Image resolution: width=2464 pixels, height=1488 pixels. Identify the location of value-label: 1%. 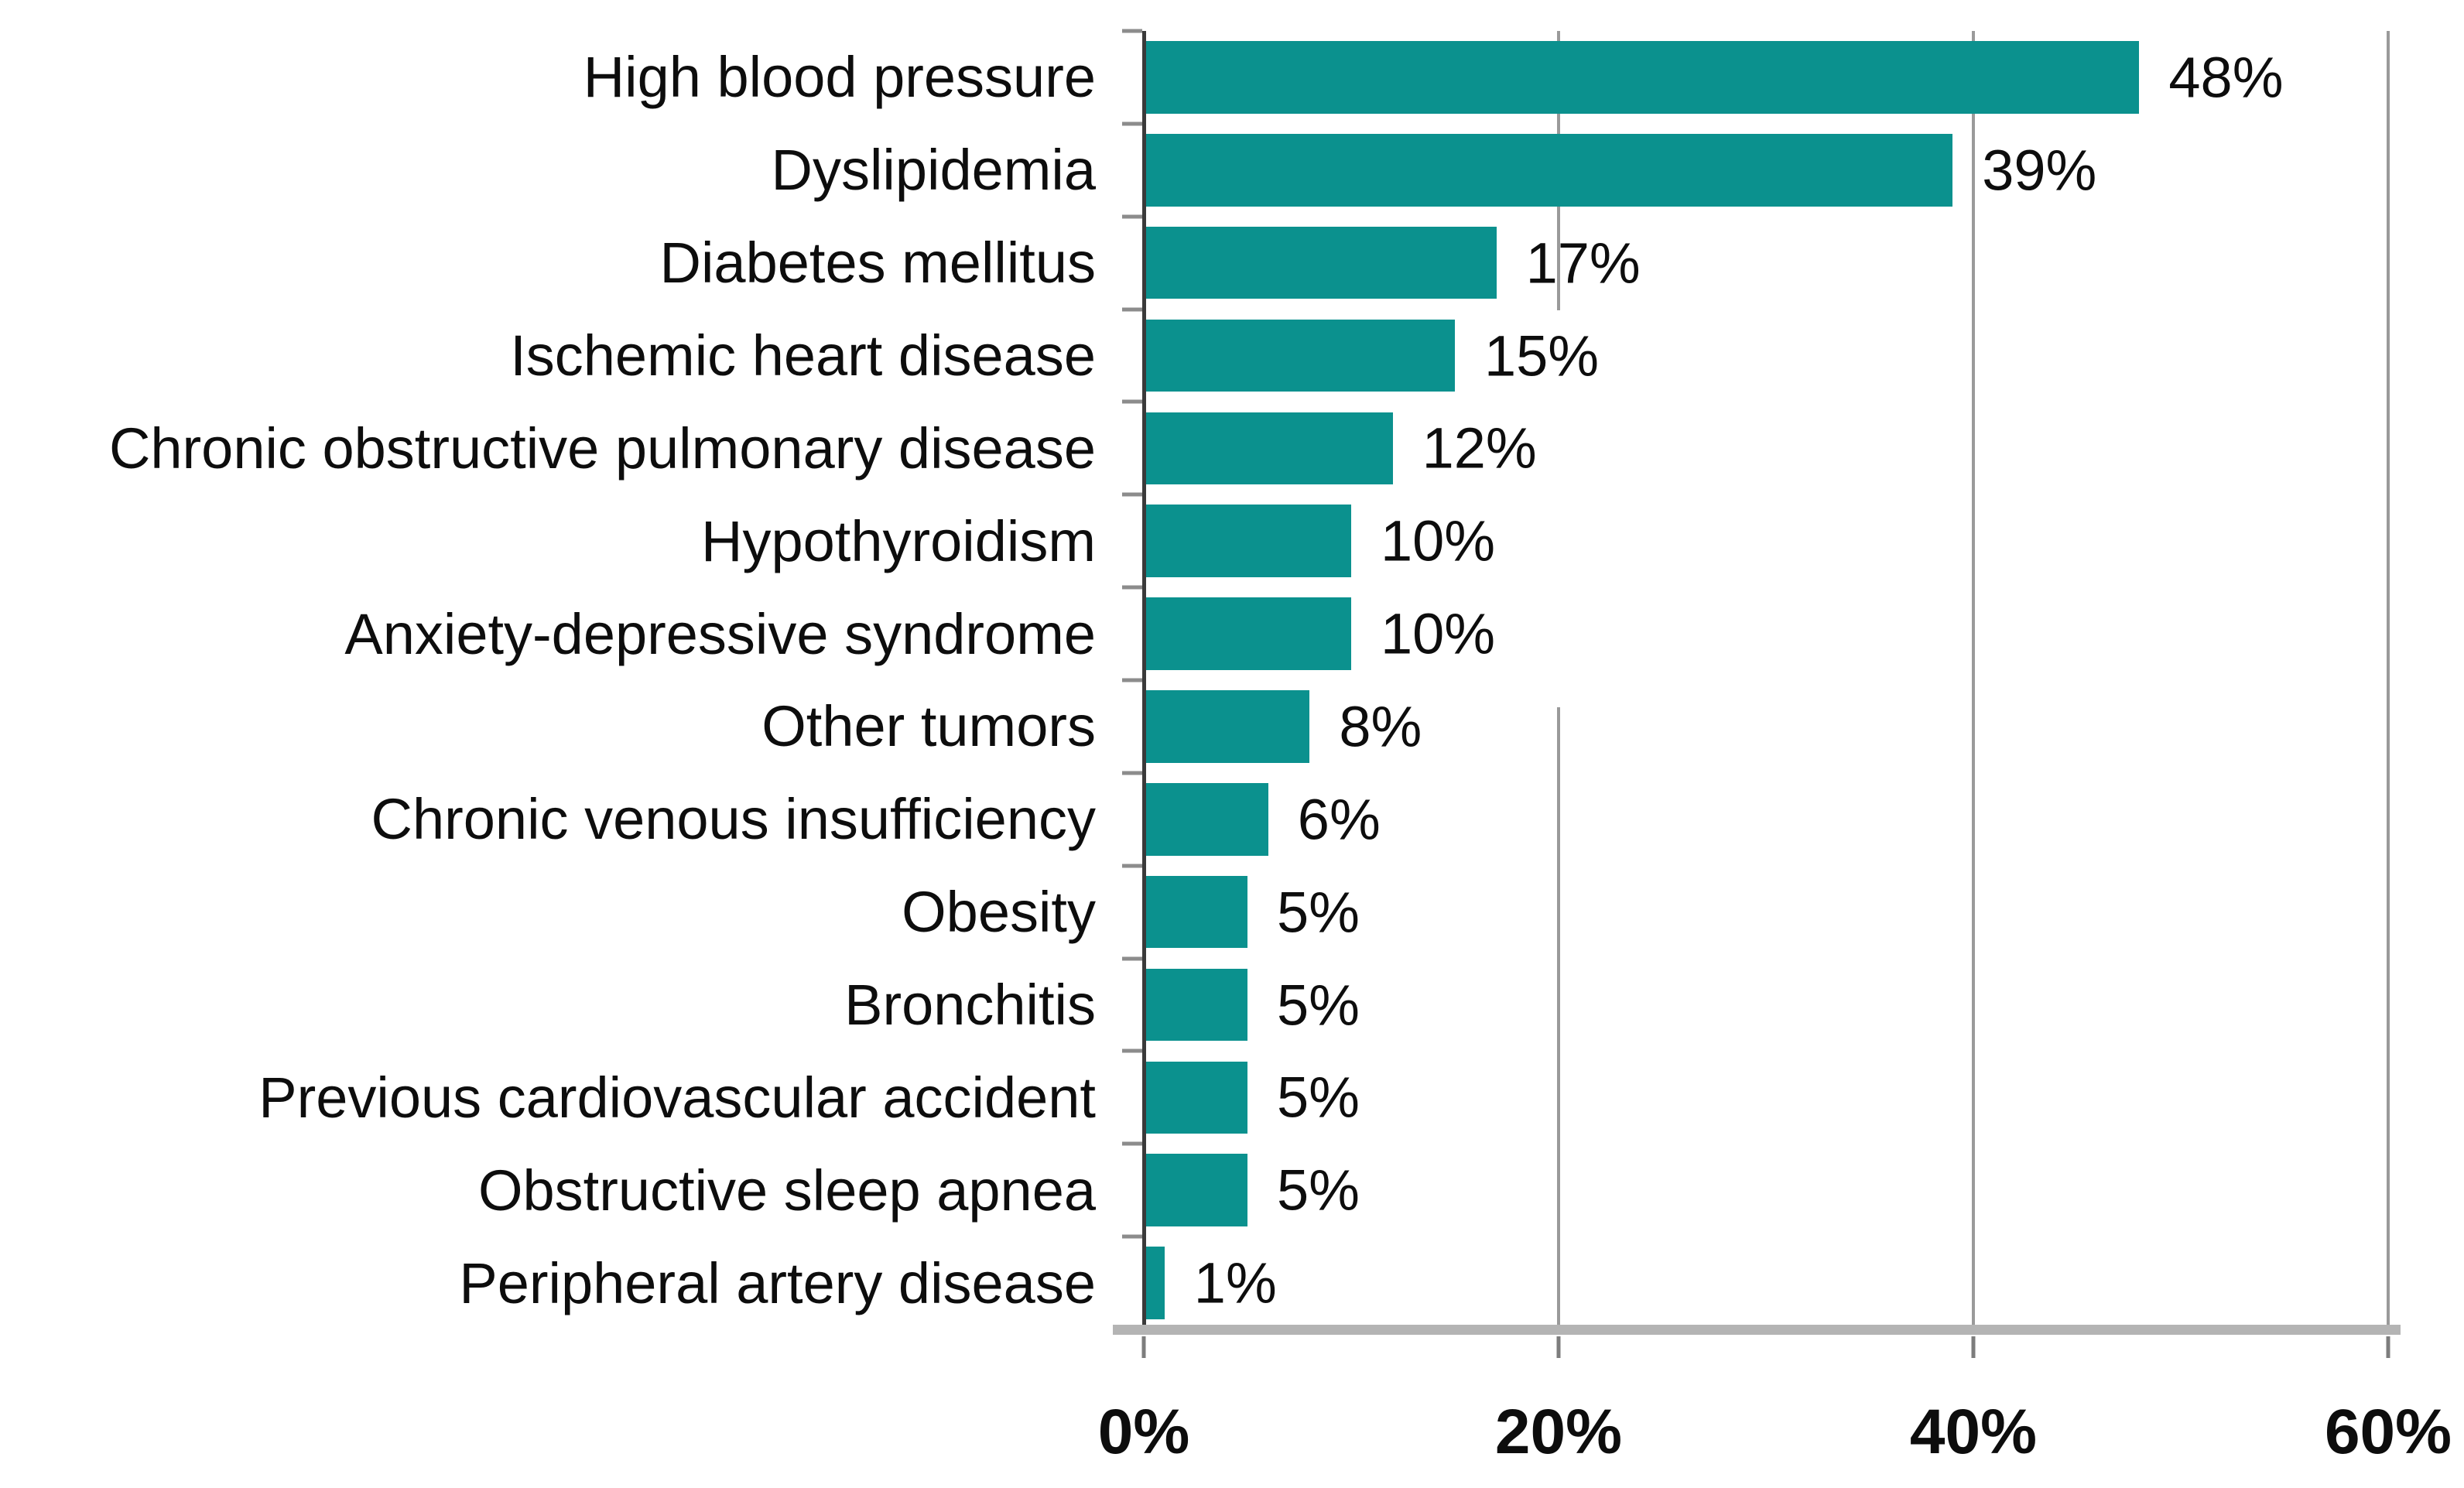
(1235, 1282).